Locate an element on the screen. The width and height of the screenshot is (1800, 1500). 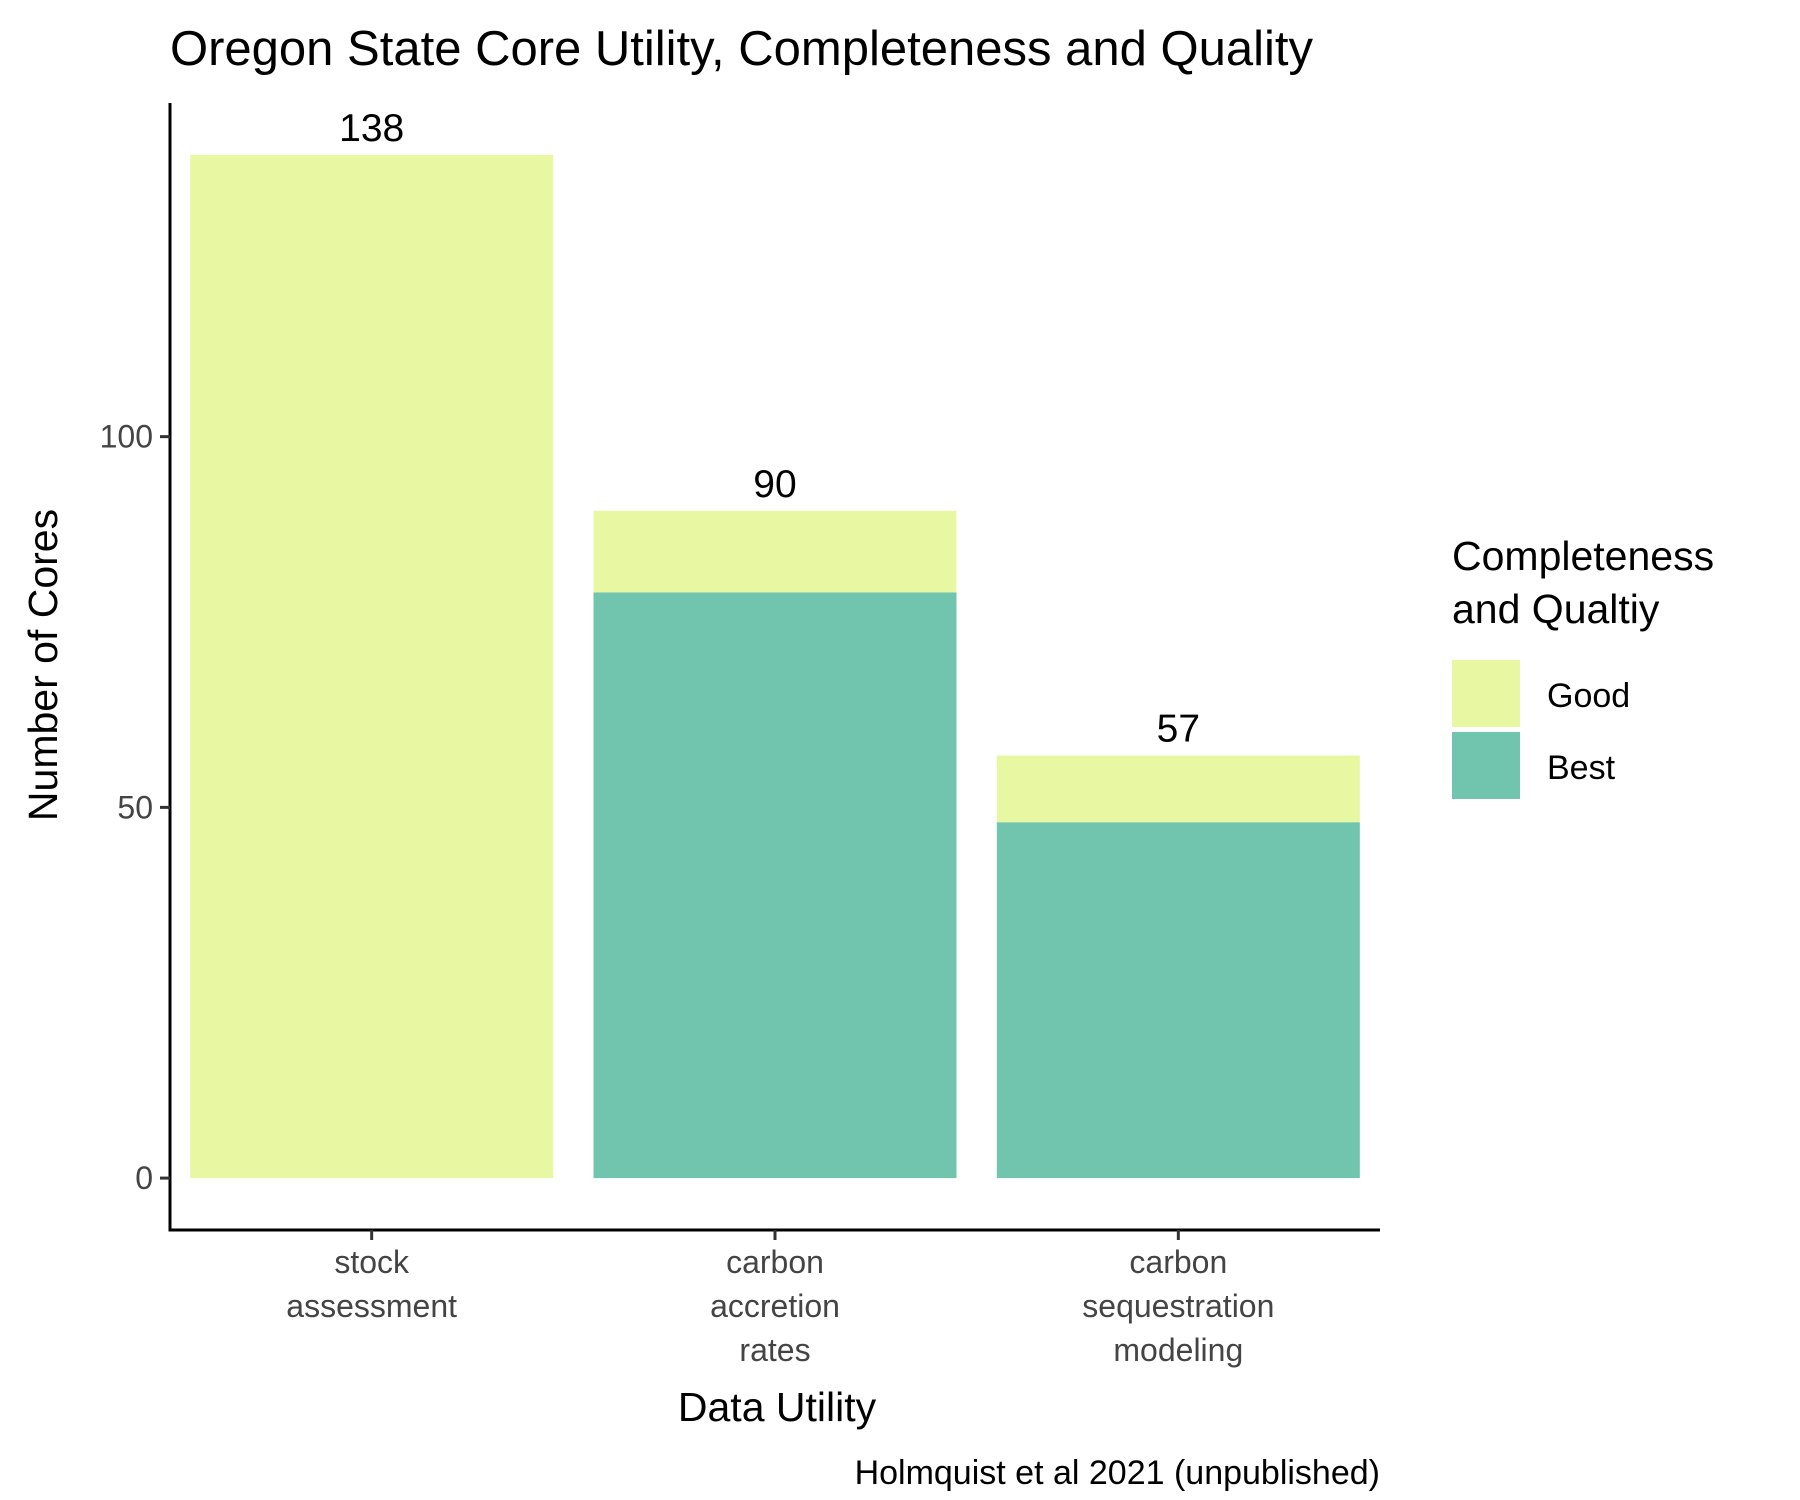
x-tick-label-1: carbon accretion rates is located at coordinates (775, 1306).